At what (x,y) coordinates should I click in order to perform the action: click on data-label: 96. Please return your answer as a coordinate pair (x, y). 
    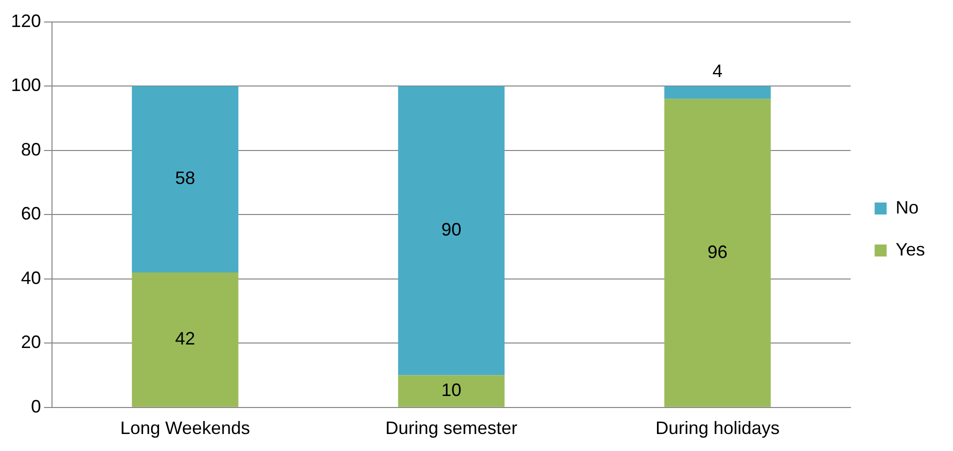
    Looking at the image, I should click on (718, 252).